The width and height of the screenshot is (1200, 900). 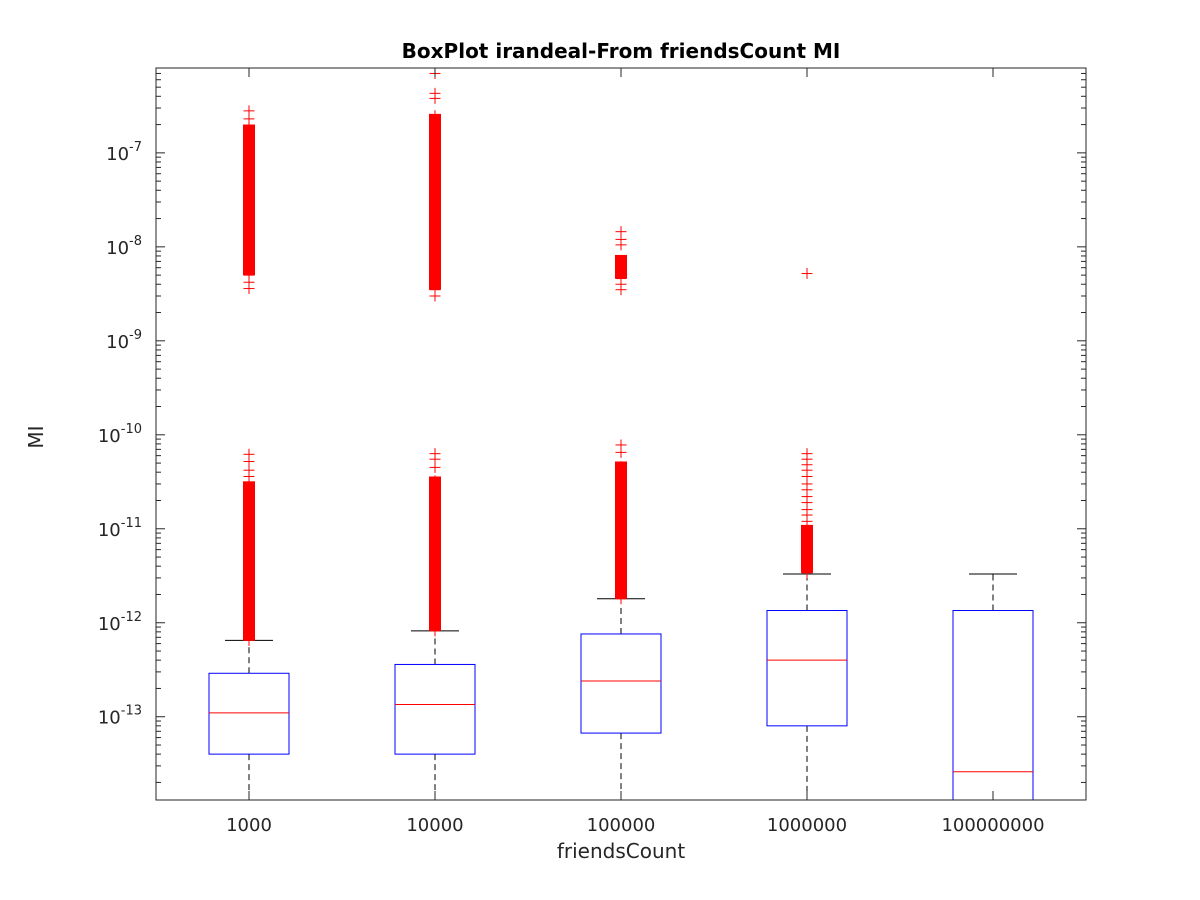 I want to click on y-tick-label: 10⁻⁷, so click(x=124, y=152).